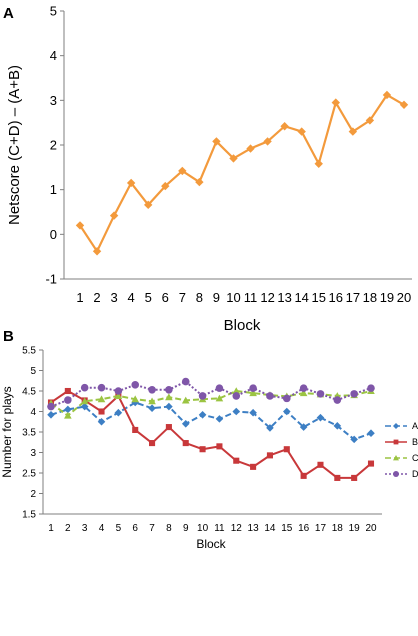  I want to click on legend-label: B, so click(415, 442).